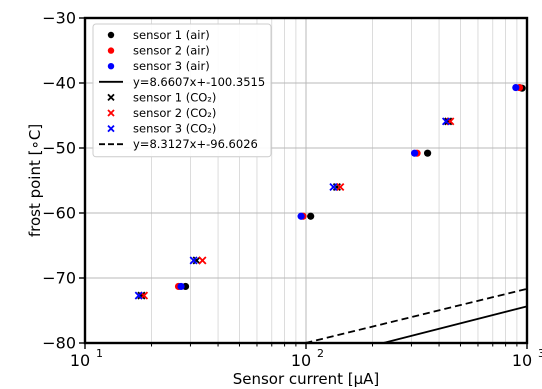 This screenshot has width=542, height=389. What do you see at coordinates (306, 379) in the screenshot?
I see `x-axis-label: Sensor current [μA]` at bounding box center [306, 379].